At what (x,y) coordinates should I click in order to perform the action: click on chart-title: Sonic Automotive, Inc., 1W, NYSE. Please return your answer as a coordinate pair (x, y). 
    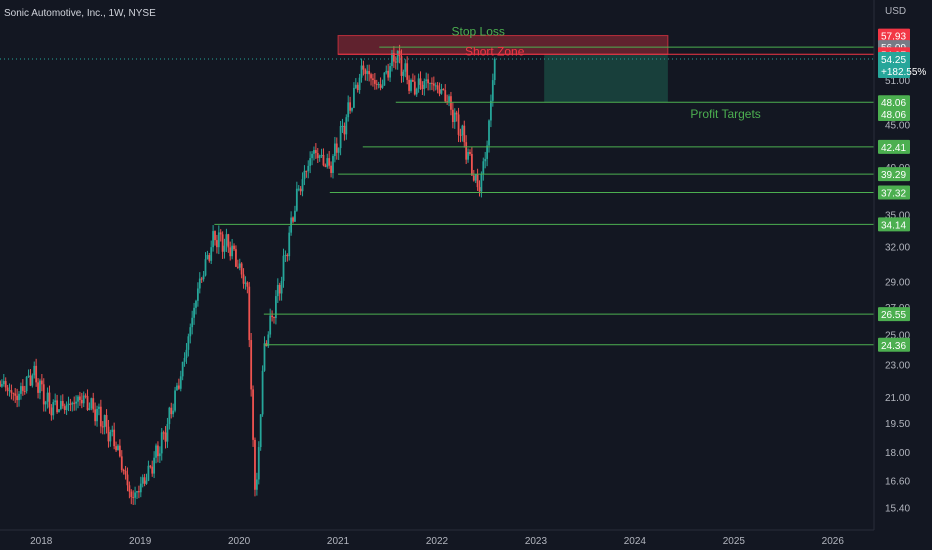
    Looking at the image, I should click on (80, 13).